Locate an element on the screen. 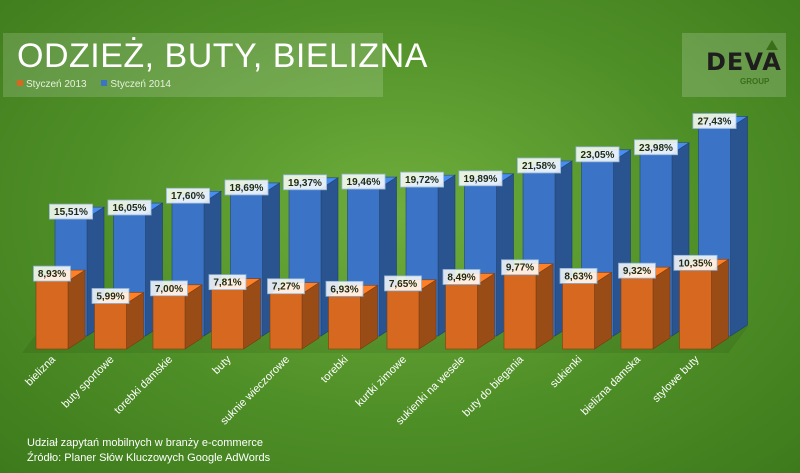 Image resolution: width=800 pixels, height=473 pixels. label-2013-5-box is located at coordinates (344, 288).